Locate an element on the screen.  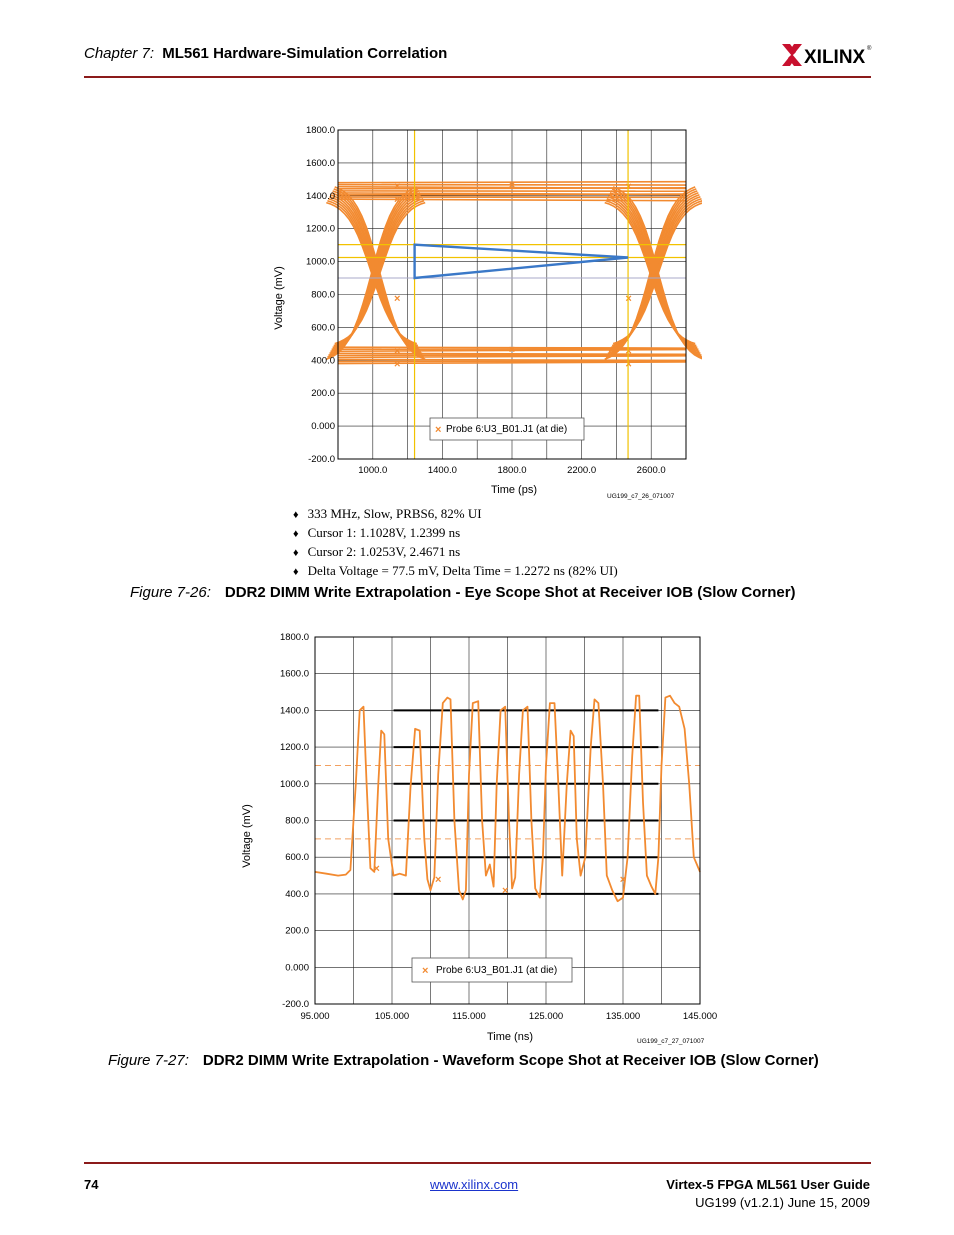
eye-x-tick-label: 1800.0 is located at coordinates (511, 470).